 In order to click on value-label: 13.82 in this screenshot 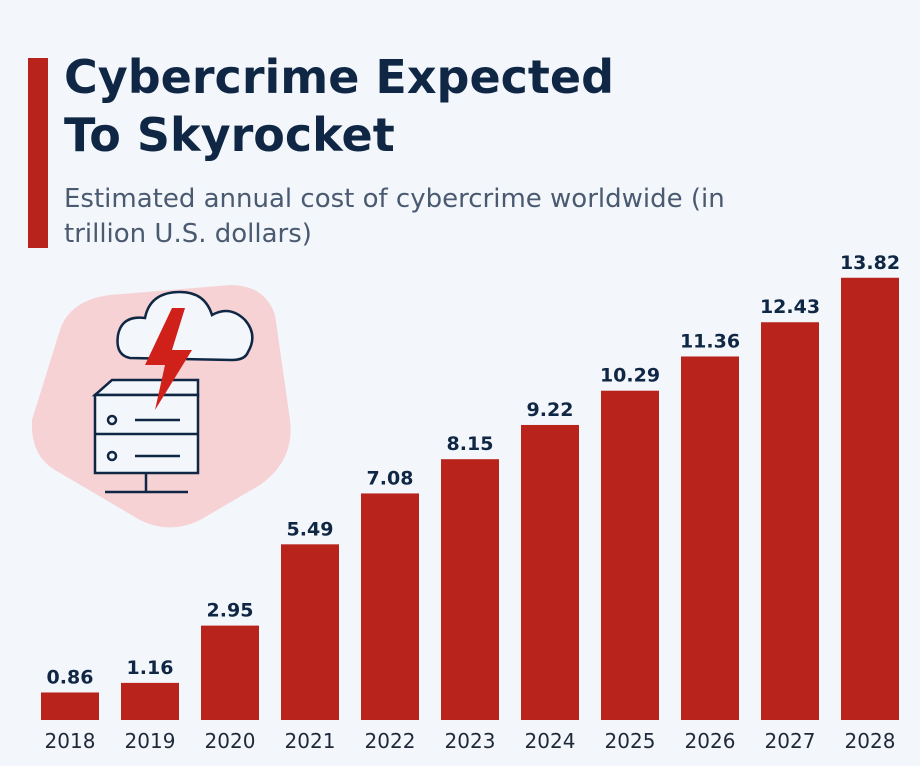, I will do `click(870, 263)`.